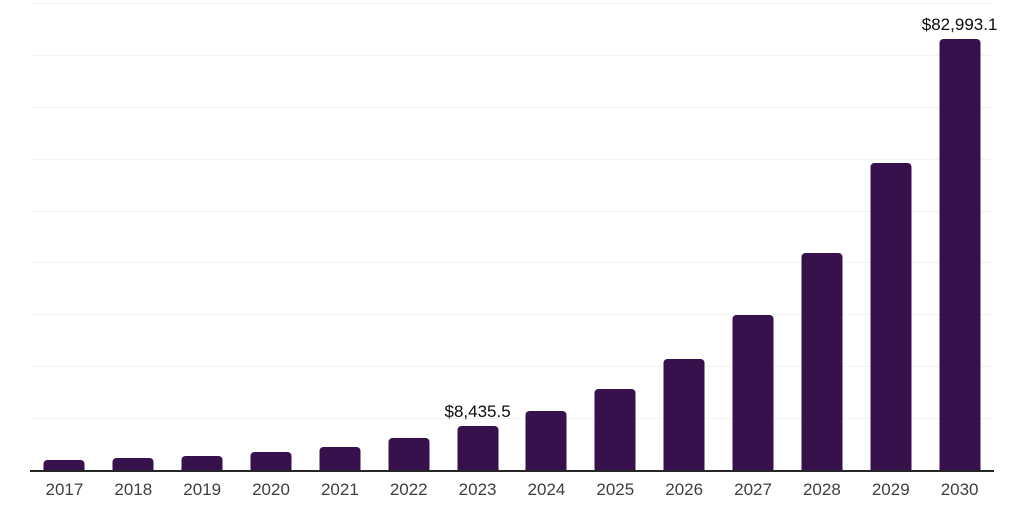  What do you see at coordinates (477, 412) in the screenshot?
I see `bar-value-label-2023: $8,435.5` at bounding box center [477, 412].